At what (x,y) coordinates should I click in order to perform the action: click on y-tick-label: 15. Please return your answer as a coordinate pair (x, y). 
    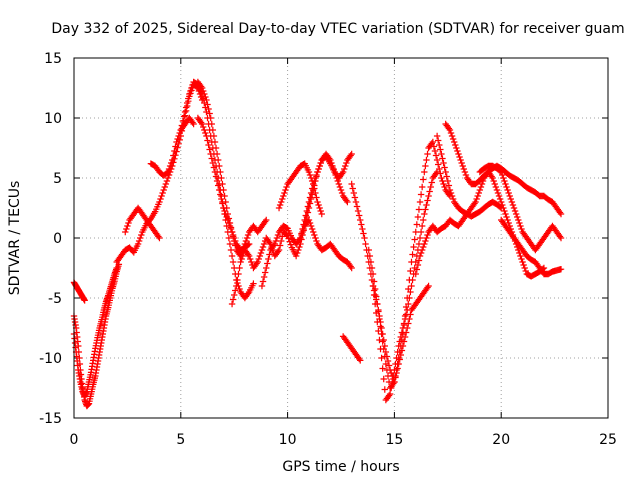
    Looking at the image, I should click on (53, 59).